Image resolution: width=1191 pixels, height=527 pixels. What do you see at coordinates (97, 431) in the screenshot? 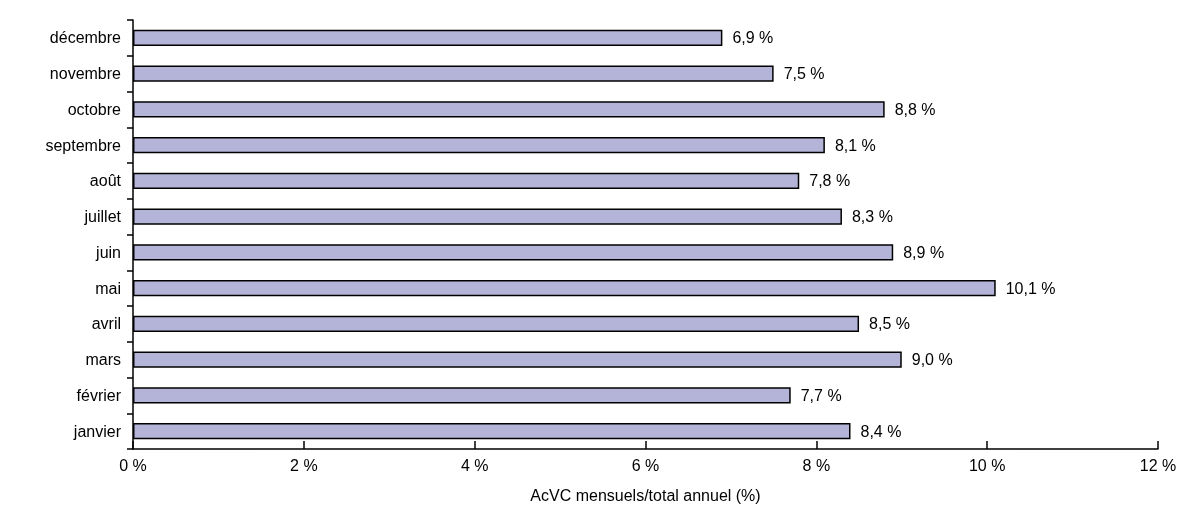
I see `y-tick-label: janvier` at bounding box center [97, 431].